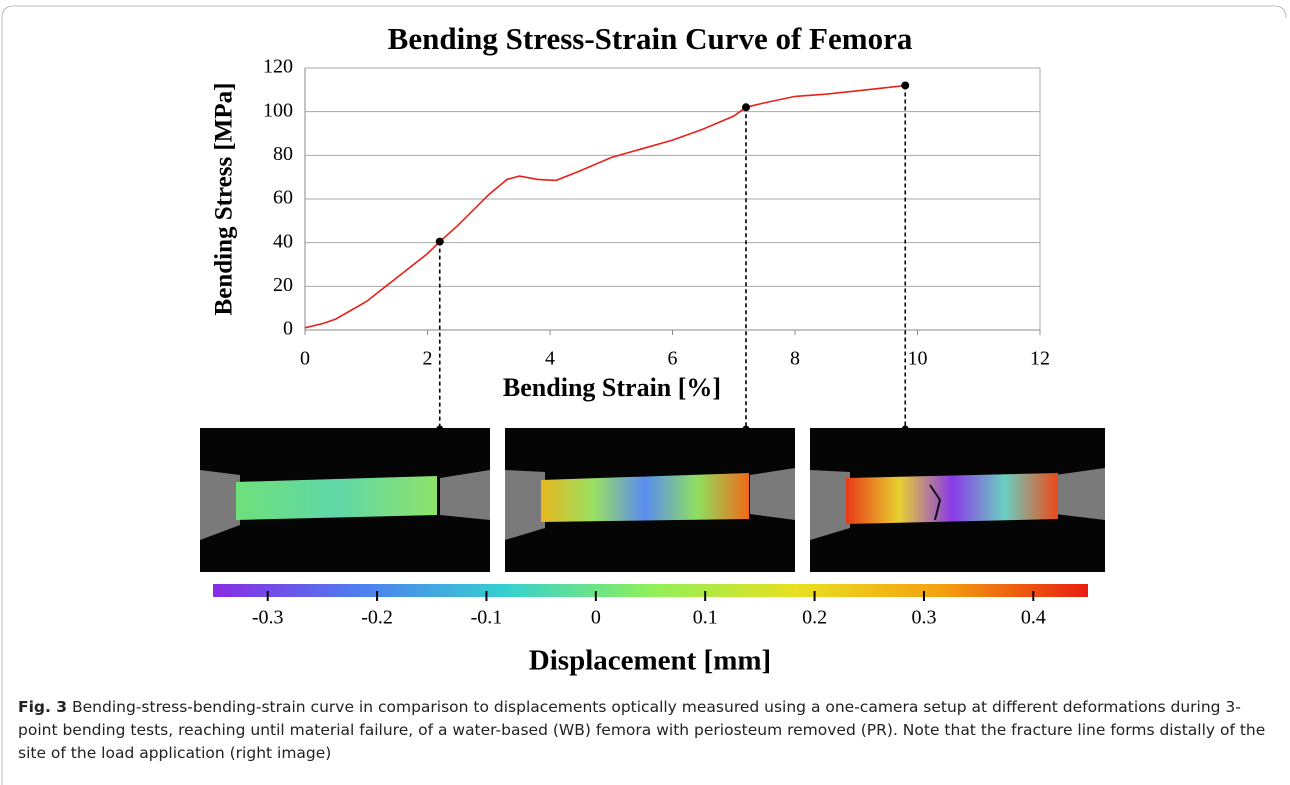 The height and width of the screenshot is (785, 1290). I want to click on y-axis-label: Bending Stress [MPa], so click(224, 199).